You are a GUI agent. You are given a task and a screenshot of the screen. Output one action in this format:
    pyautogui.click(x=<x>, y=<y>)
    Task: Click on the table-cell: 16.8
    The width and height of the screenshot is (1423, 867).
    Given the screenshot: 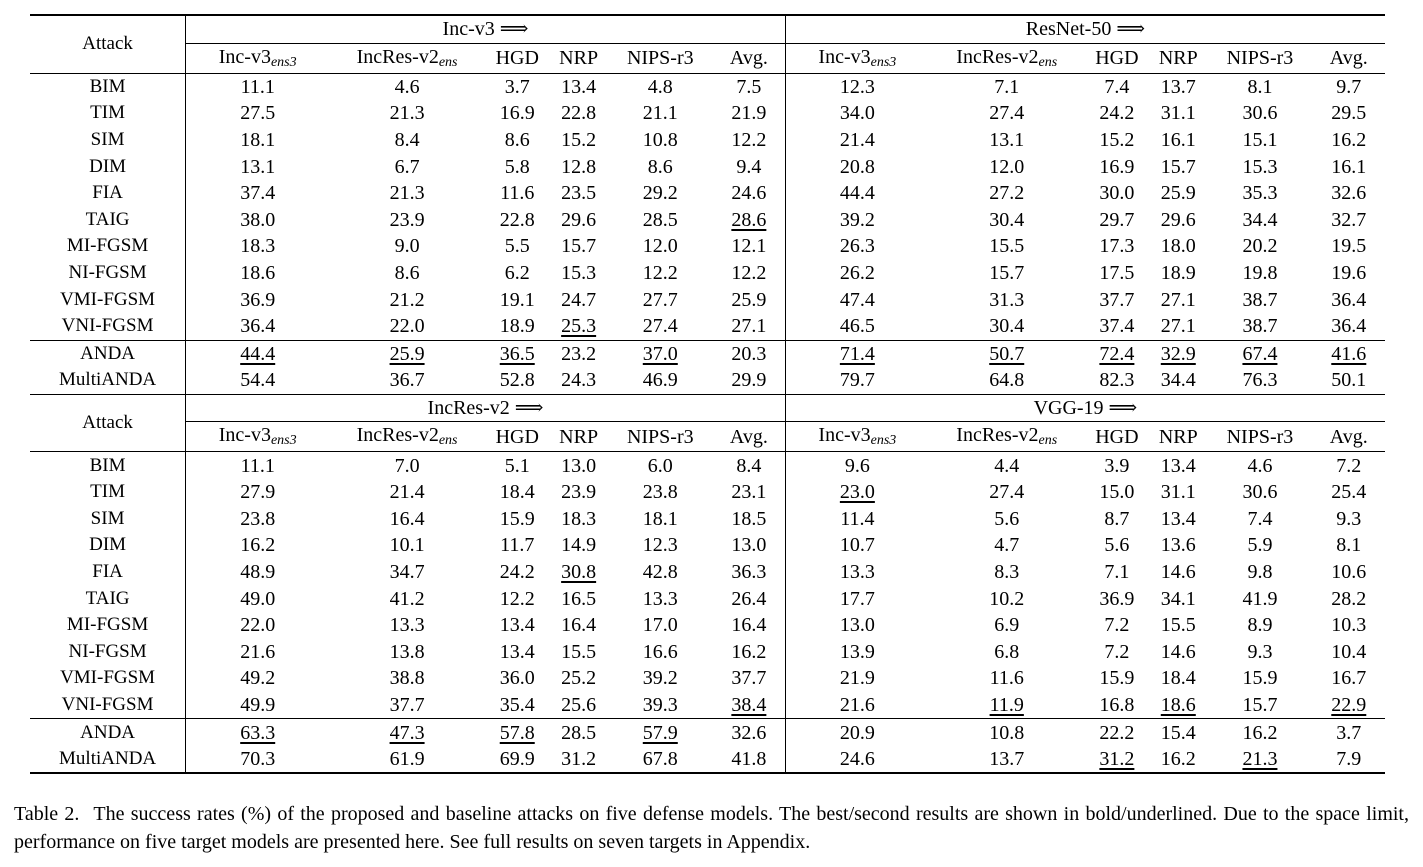 What is the action you would take?
    pyautogui.click(x=1117, y=704)
    